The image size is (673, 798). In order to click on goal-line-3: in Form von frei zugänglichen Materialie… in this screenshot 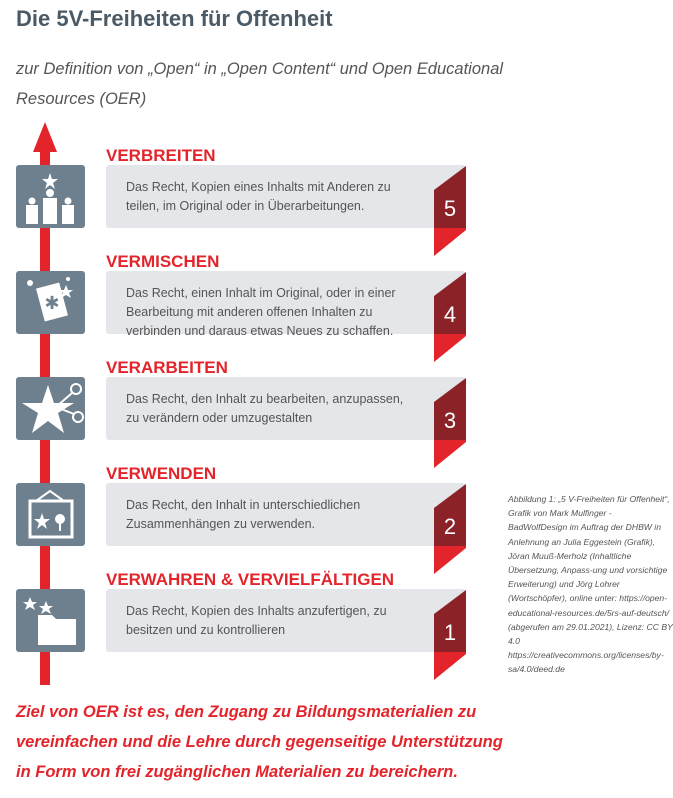, I will do `click(237, 772)`.